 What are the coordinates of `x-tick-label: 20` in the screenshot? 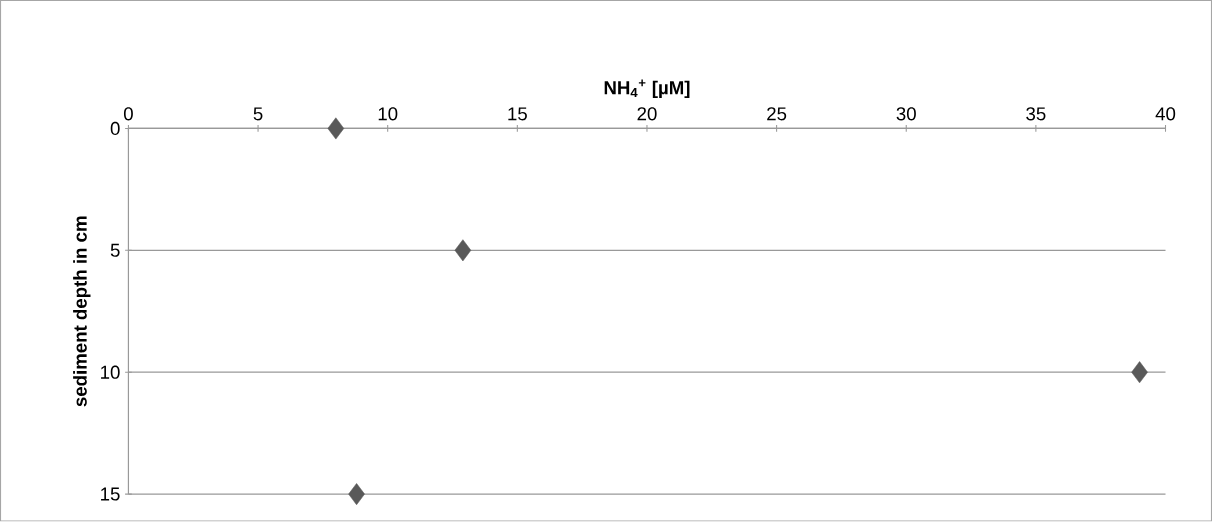 It's located at (647, 114).